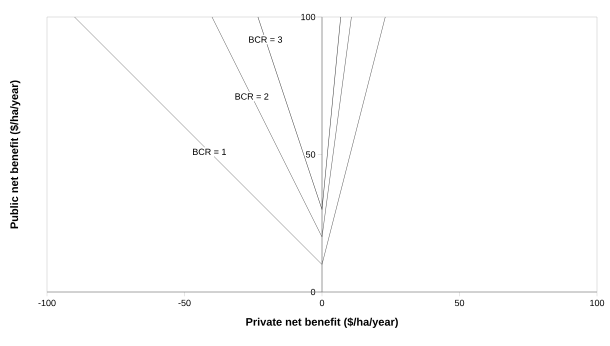  I want to click on x-tick-label: -100, so click(47, 303).